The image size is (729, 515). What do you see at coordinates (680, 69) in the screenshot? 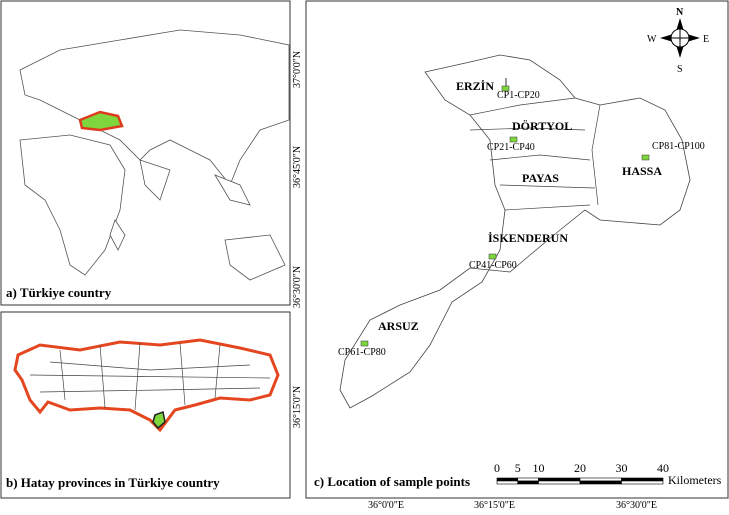
I see `compass-s: S` at bounding box center [680, 69].